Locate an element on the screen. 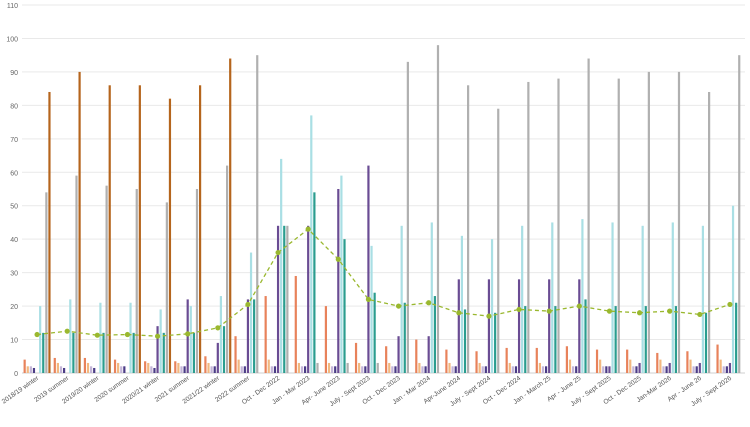  y-tick-label: 80 is located at coordinates (14, 106).